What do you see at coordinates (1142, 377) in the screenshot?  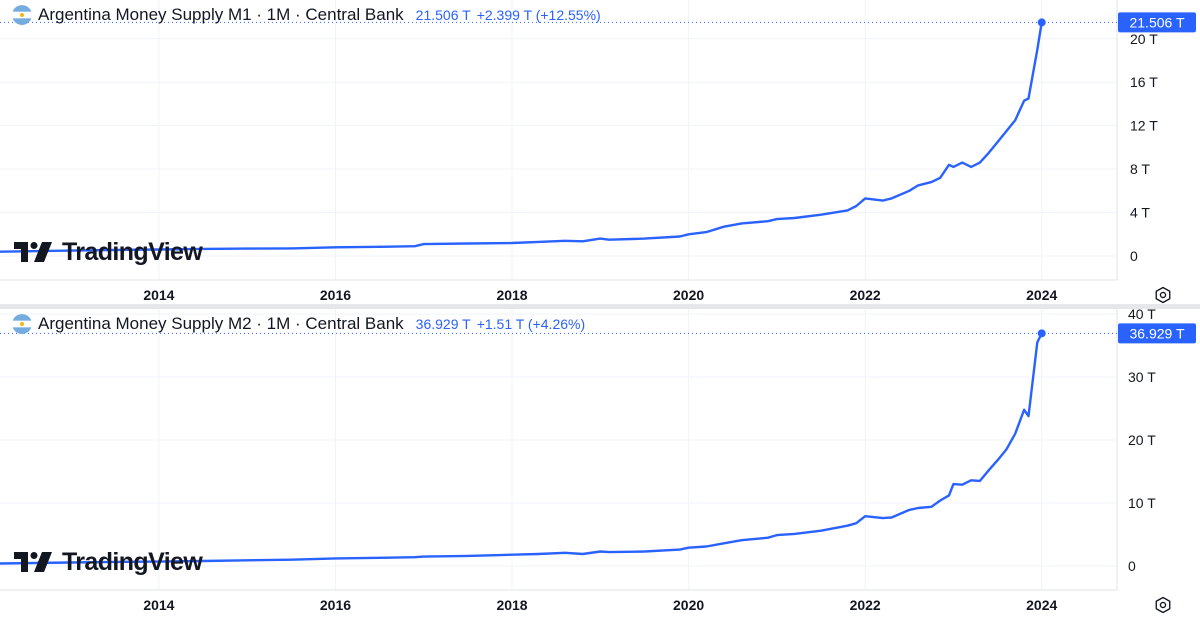 I see `m2-y-tick-label: 30 T` at bounding box center [1142, 377].